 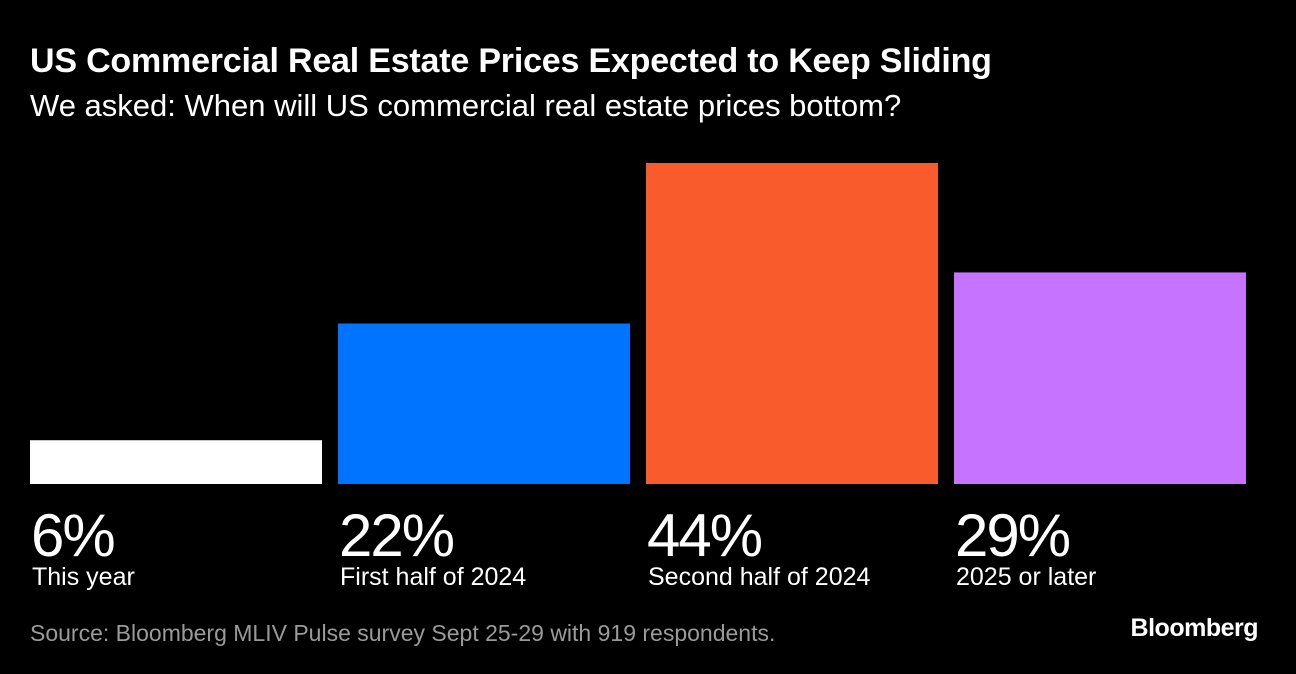 What do you see at coordinates (396, 535) in the screenshot?
I see `value-label-2: 22%` at bounding box center [396, 535].